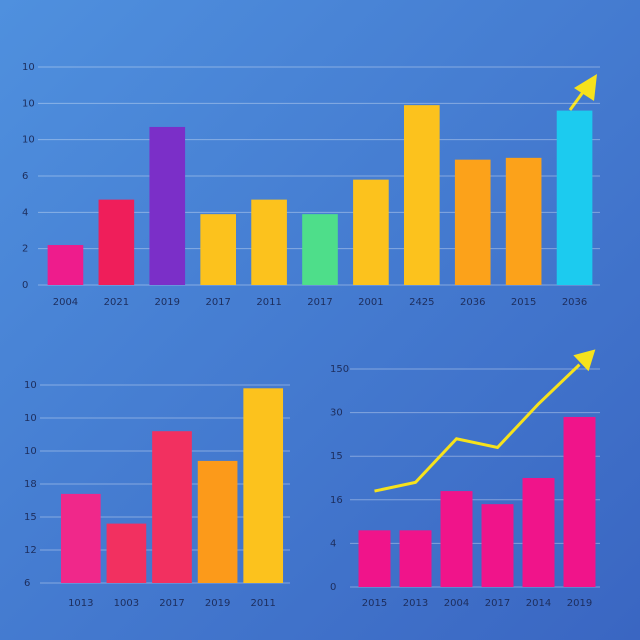 The image size is (640, 640). Describe the element at coordinates (80, 603) in the screenshot. I see `x-tick-label: 1013` at that location.